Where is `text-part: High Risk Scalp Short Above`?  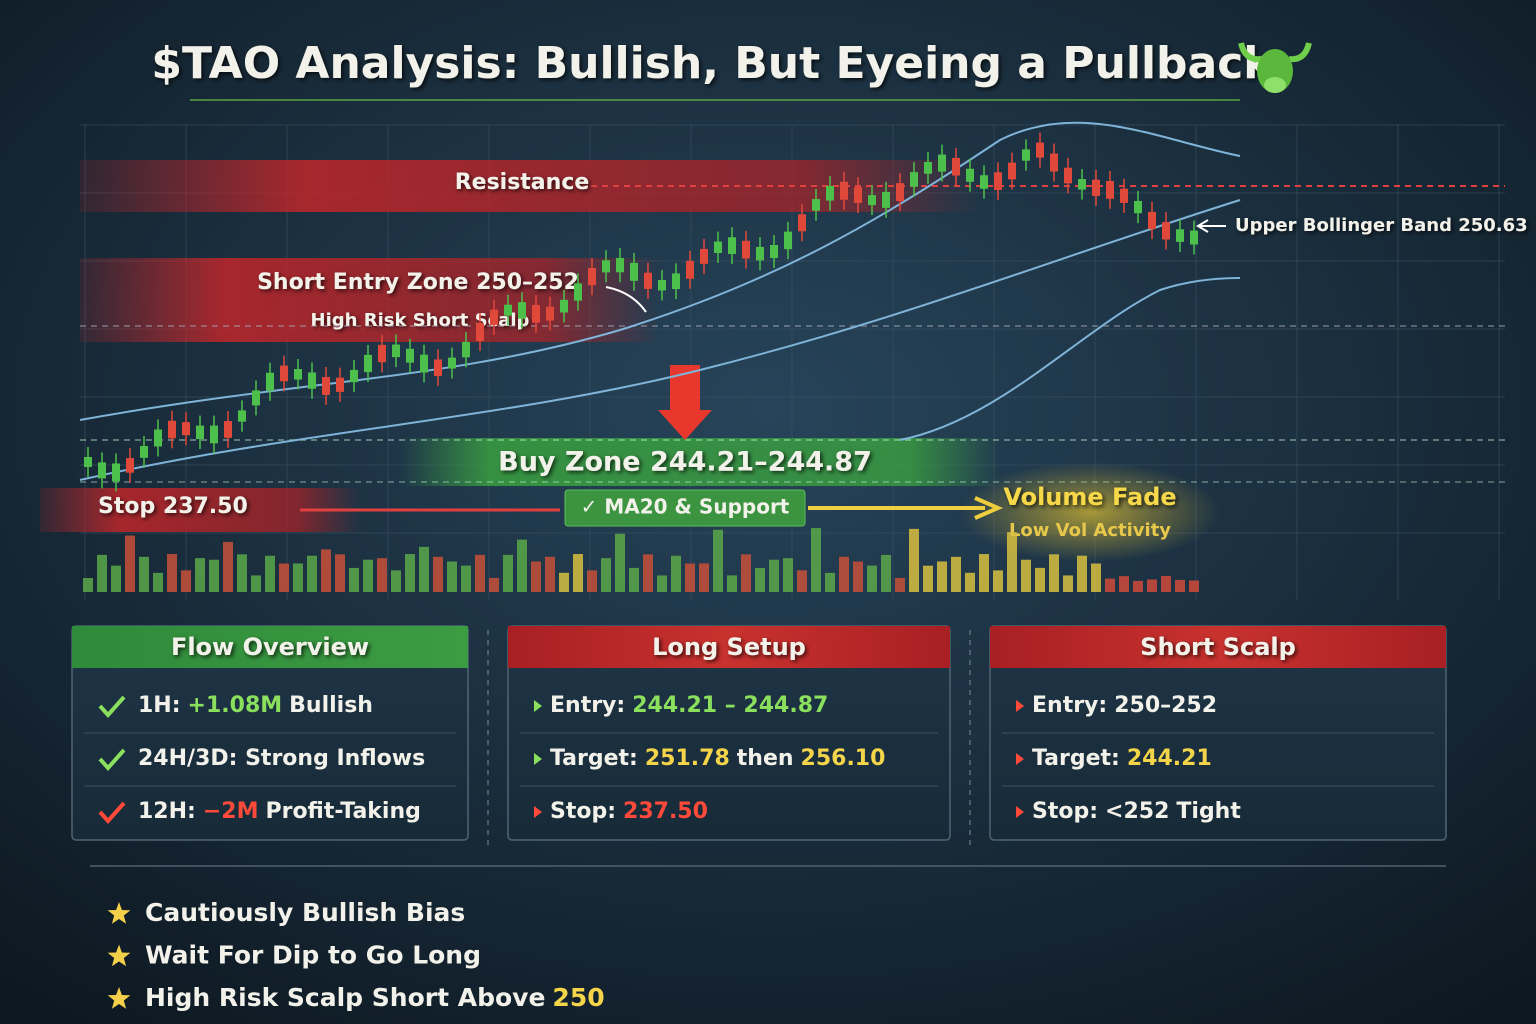
text-part: High Risk Scalp Short Above is located at coordinates (345, 997).